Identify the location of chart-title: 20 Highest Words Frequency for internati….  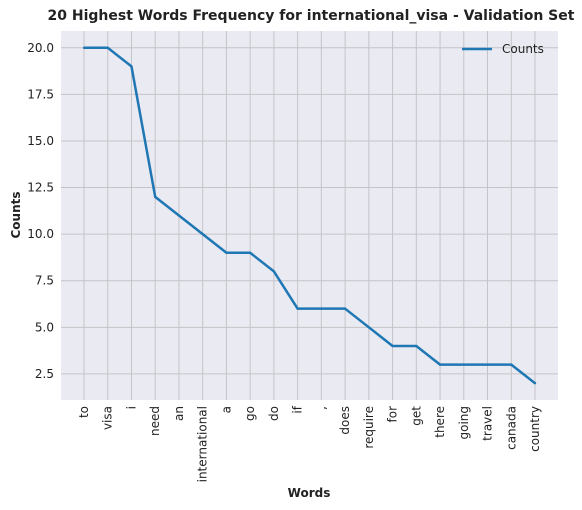
(311, 16).